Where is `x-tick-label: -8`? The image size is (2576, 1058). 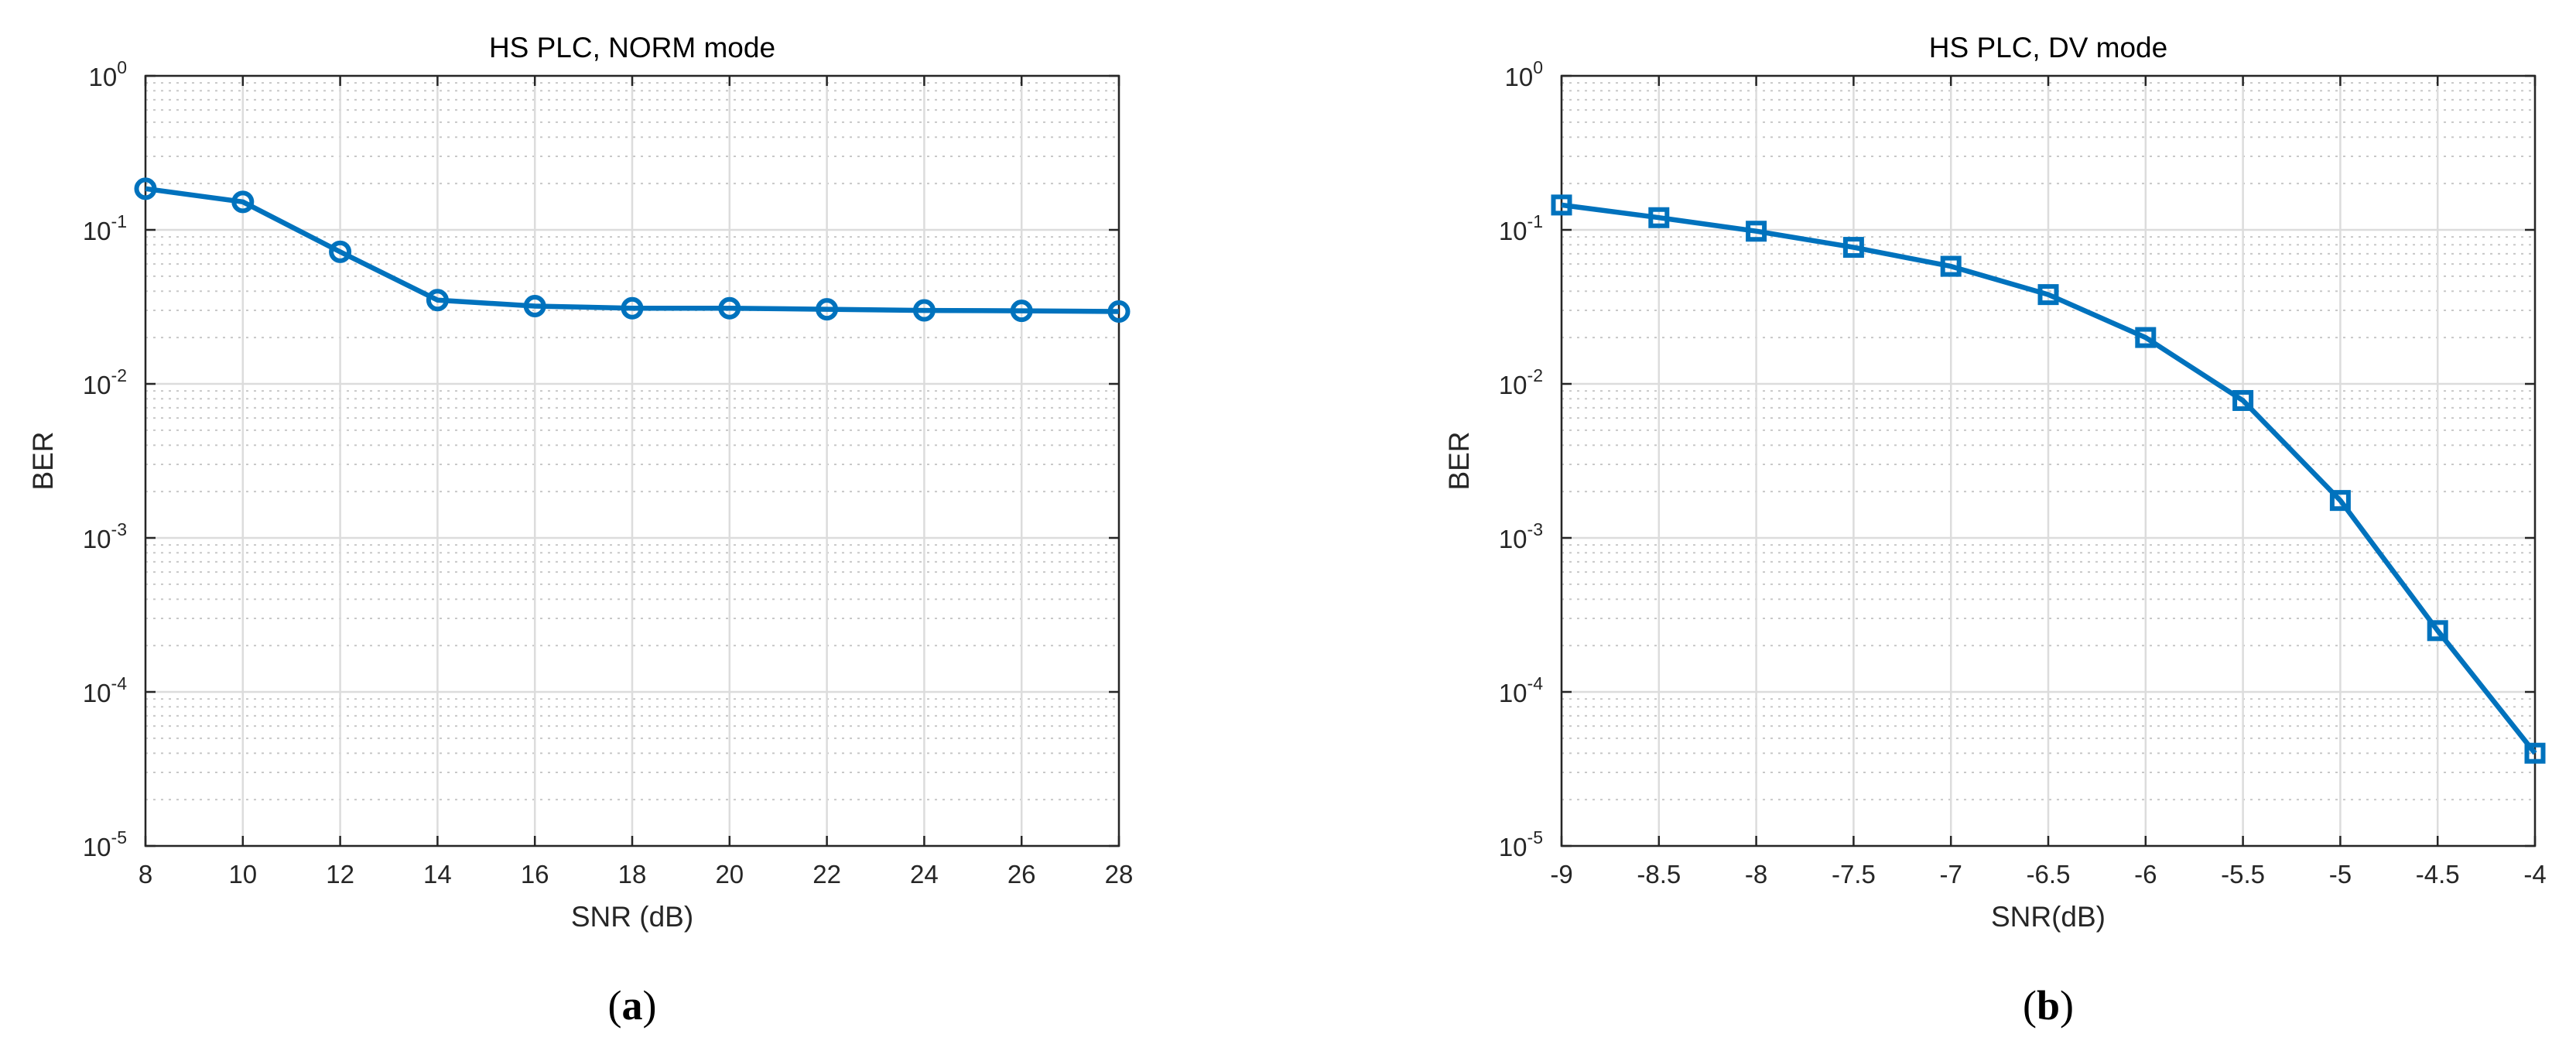
x-tick-label: -8 is located at coordinates (1756, 875).